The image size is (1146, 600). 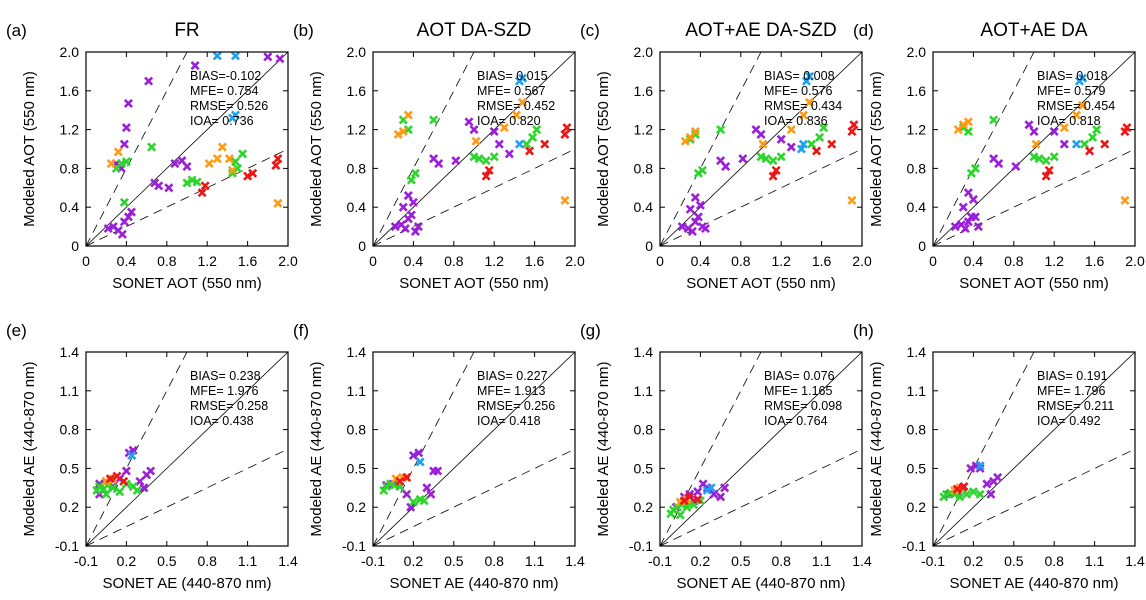 I want to click on y-tick-label: 1.1, so click(x=70, y=391).